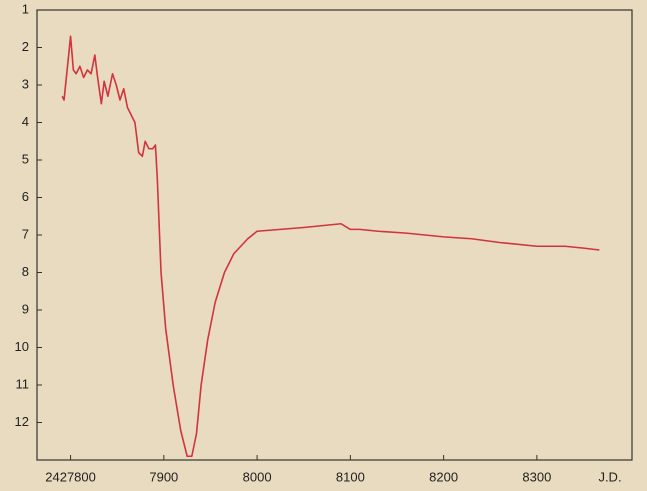 Image resolution: width=647 pixels, height=491 pixels. I want to click on x-tick-label: 2427800, so click(70, 476).